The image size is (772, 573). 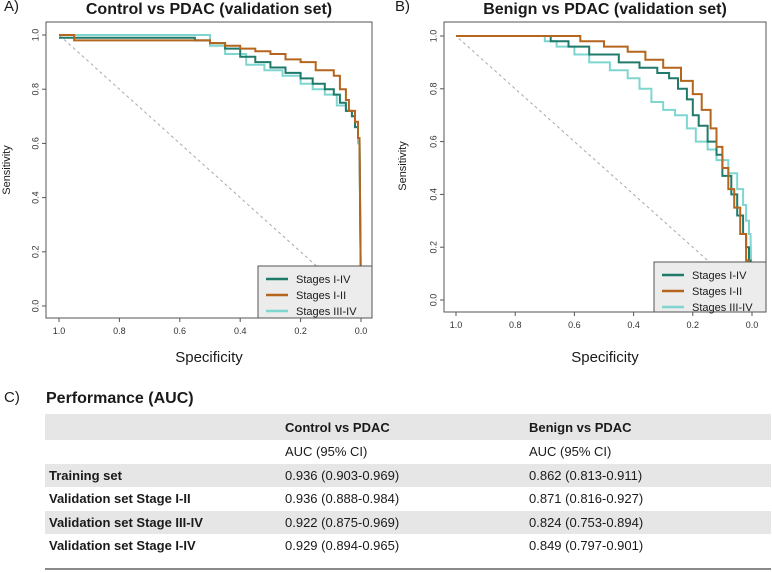 I want to click on subheader-empty-cell, so click(x=163, y=452).